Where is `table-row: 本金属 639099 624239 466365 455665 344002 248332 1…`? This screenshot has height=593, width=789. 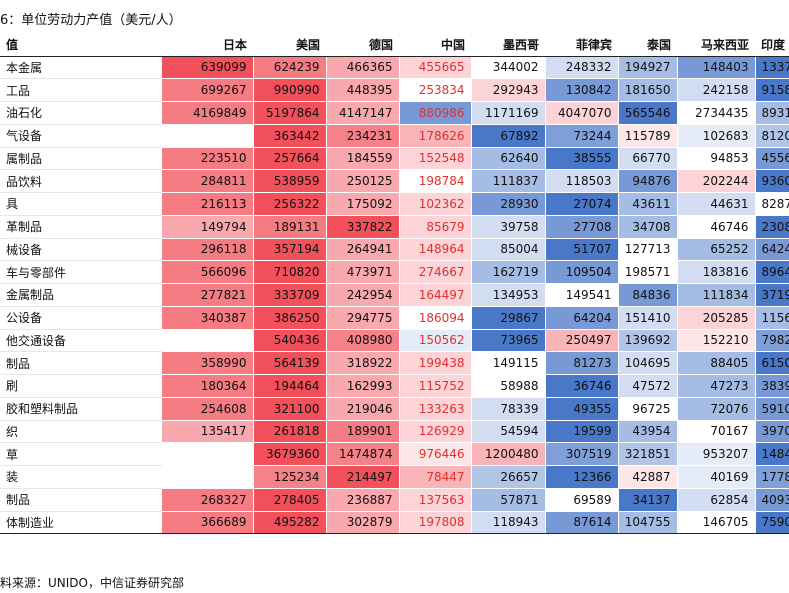
table-row: 本金属 639099 624239 466365 455665 344002 248332 1… is located at coordinates (394, 68).